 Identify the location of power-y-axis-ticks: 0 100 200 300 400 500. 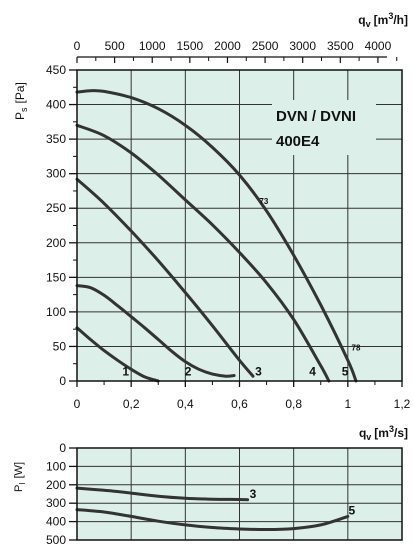
(61, 494).